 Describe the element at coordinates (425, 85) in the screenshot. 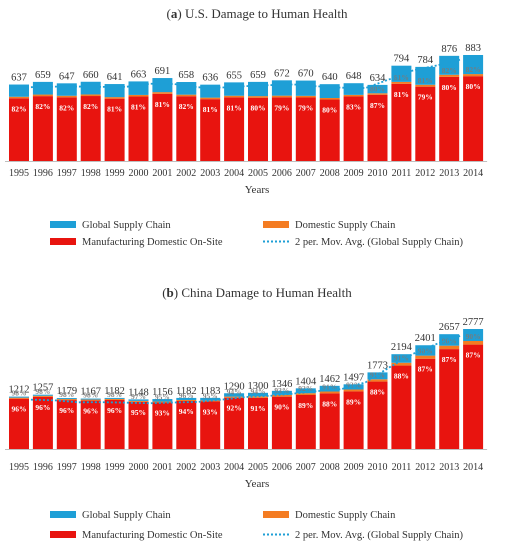

I see `bar-domestic-supply-2012` at that location.